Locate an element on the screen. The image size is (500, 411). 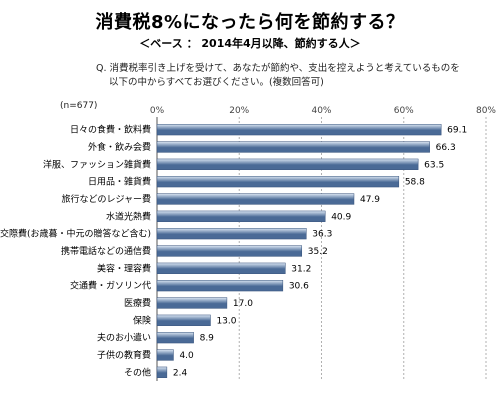
category-label: 交際費(お歳暮・中元の贈答など含む) is located at coordinates (75, 234).